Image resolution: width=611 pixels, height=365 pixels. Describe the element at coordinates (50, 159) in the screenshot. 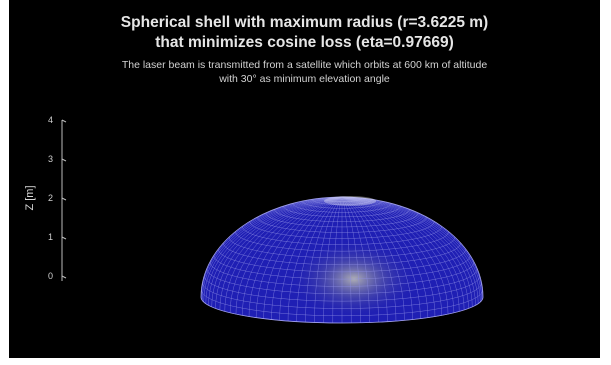

I see `z-tick-label: 3` at that location.